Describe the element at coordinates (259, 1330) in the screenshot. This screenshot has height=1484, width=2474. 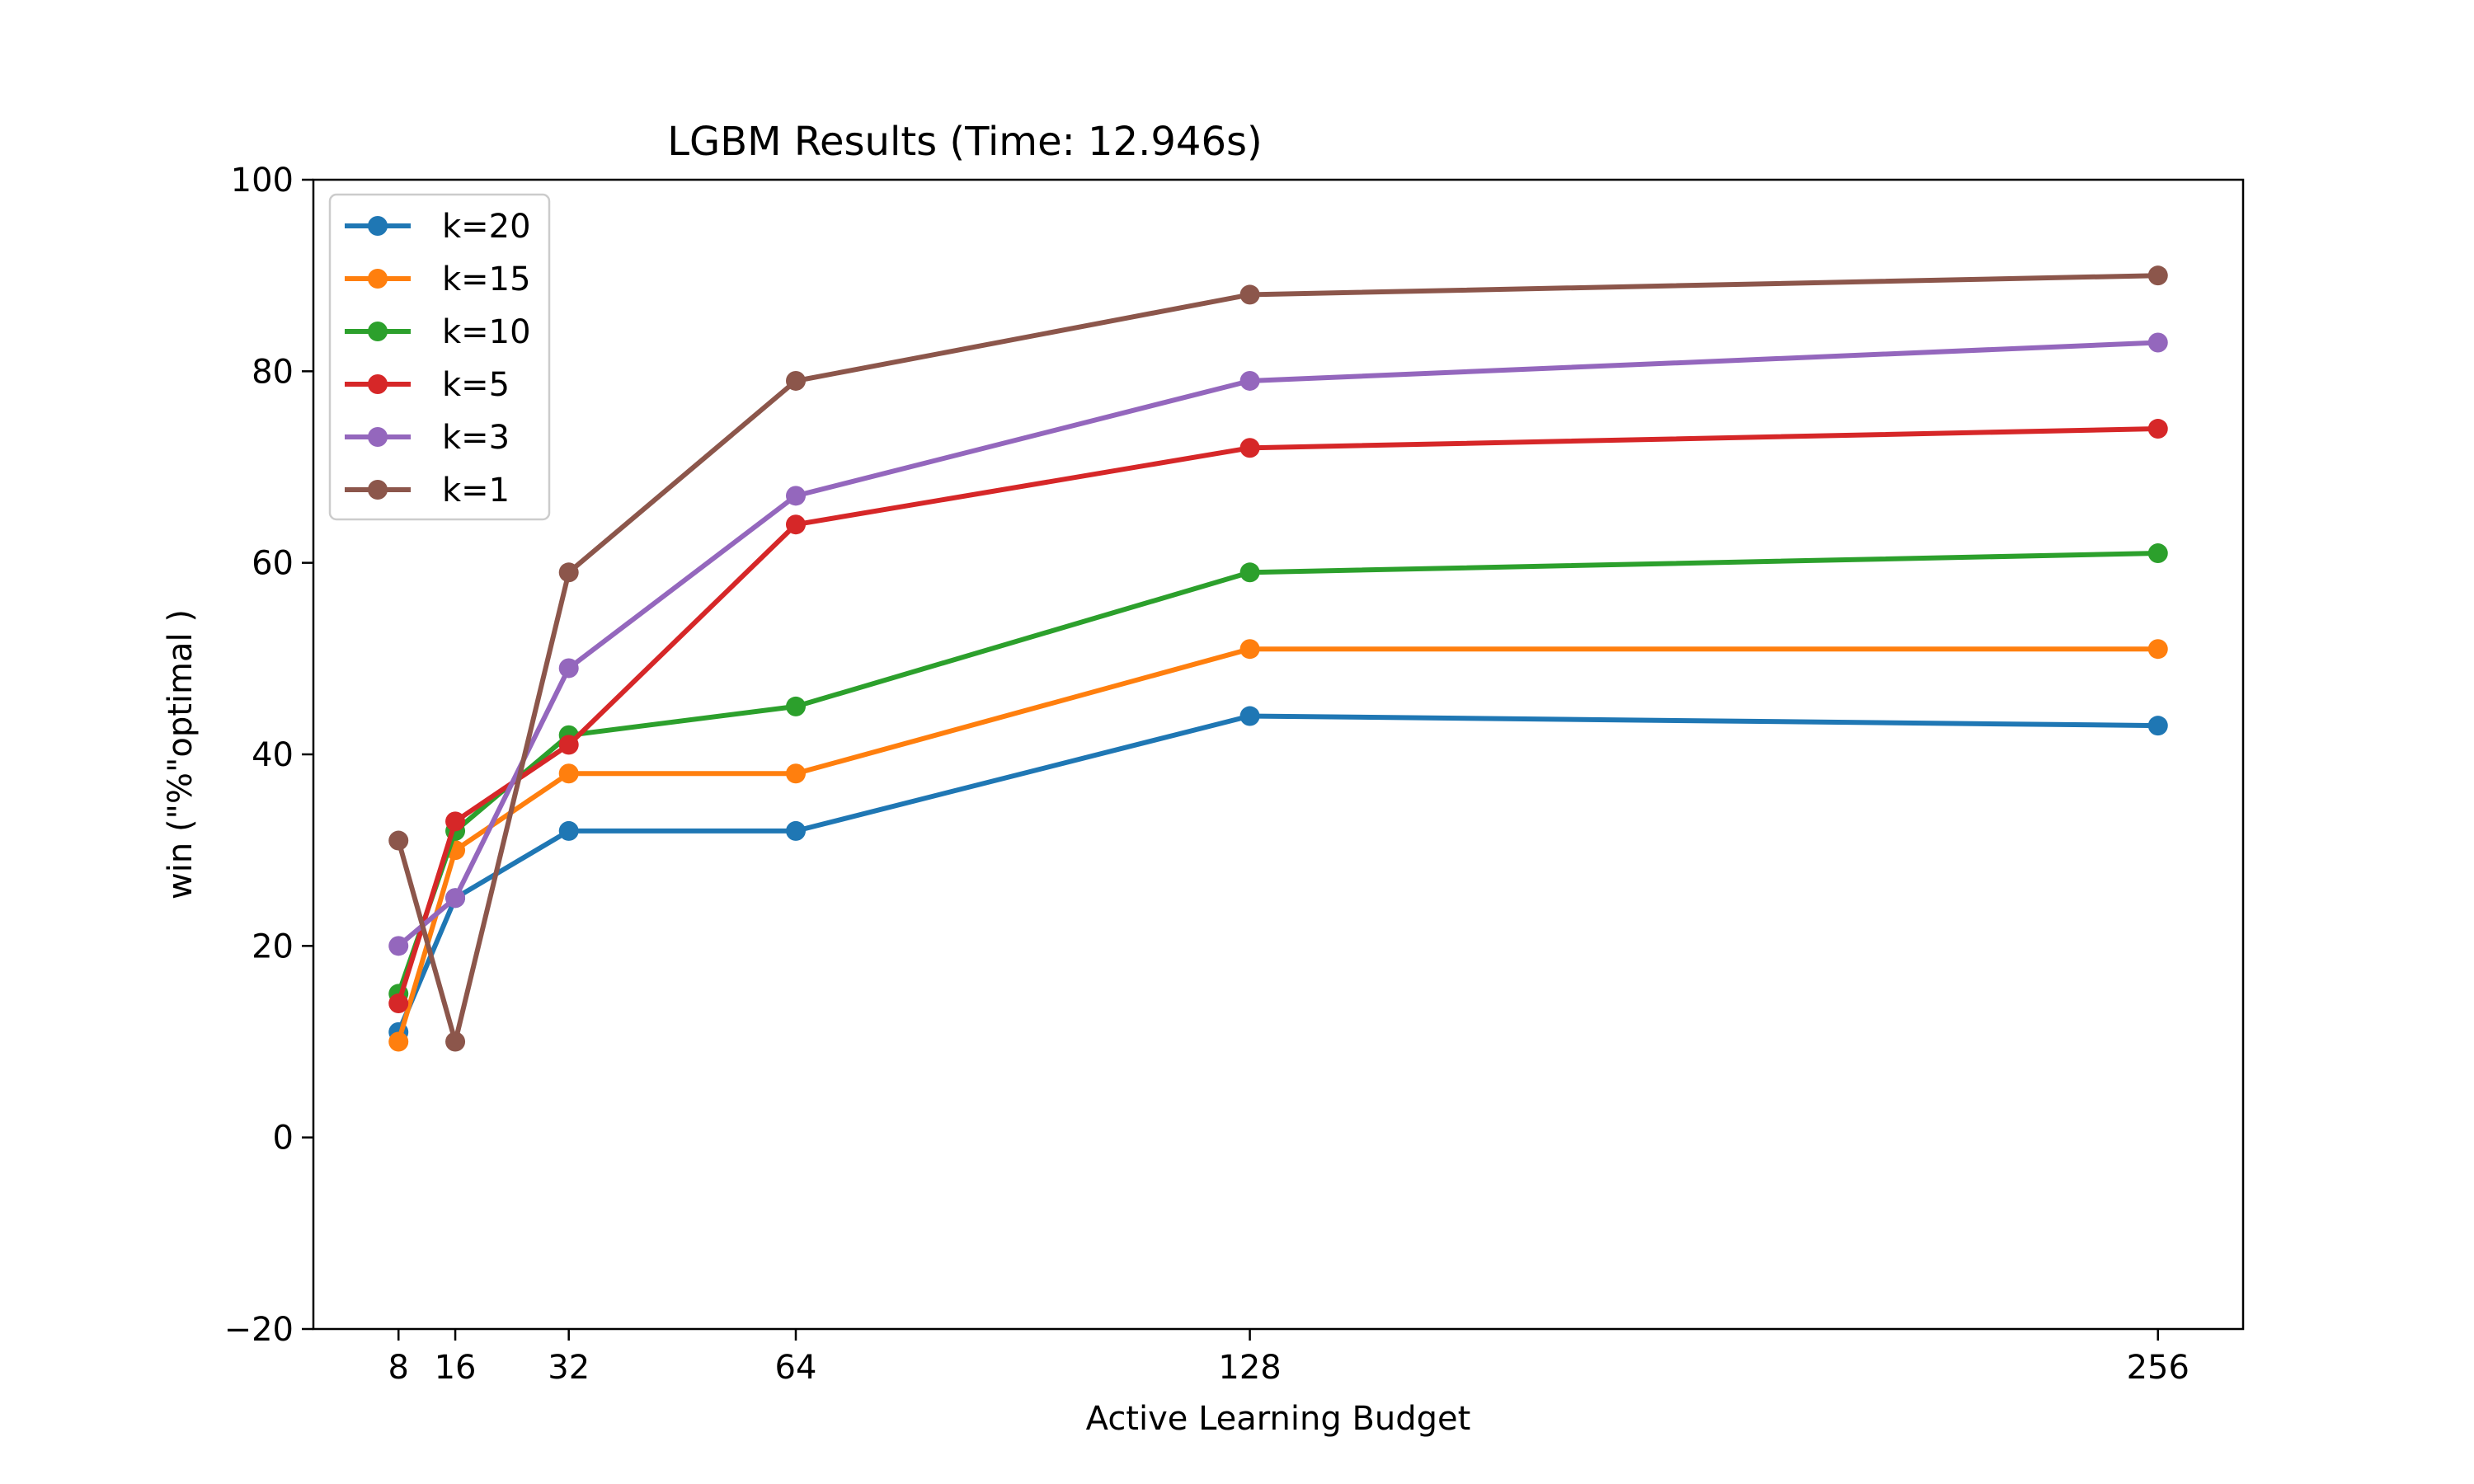
I see `y-tick-label: −20` at that location.